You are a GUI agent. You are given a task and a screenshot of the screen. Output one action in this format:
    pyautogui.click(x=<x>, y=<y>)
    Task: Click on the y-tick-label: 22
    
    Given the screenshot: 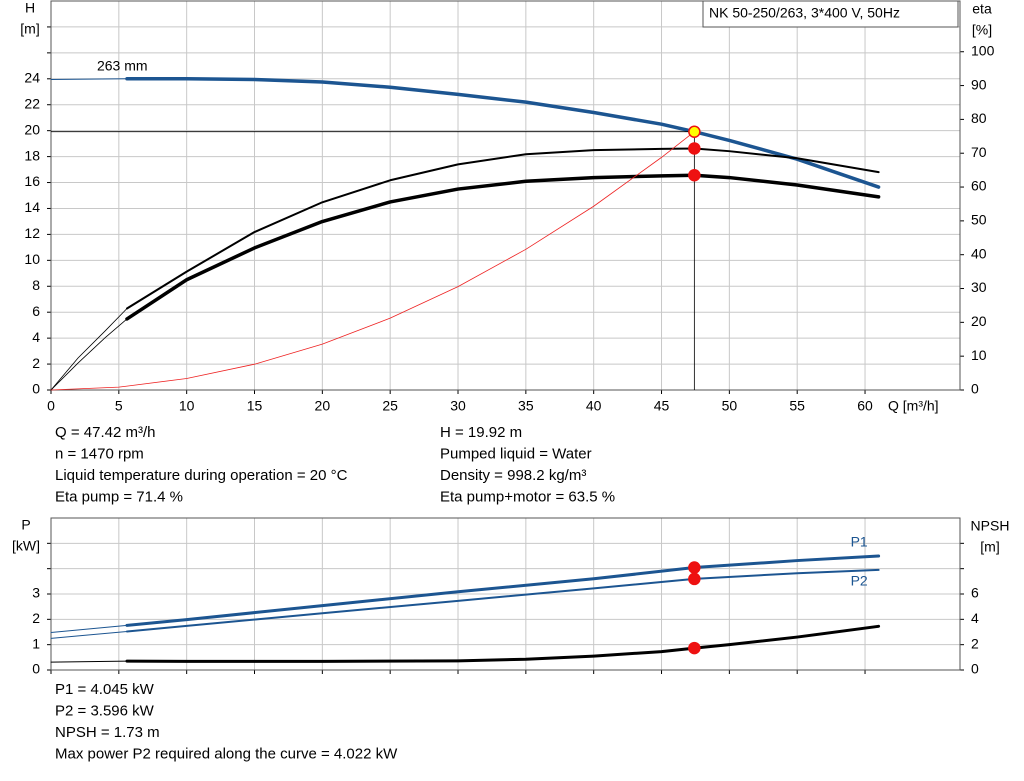 What is the action you would take?
    pyautogui.click(x=32, y=103)
    